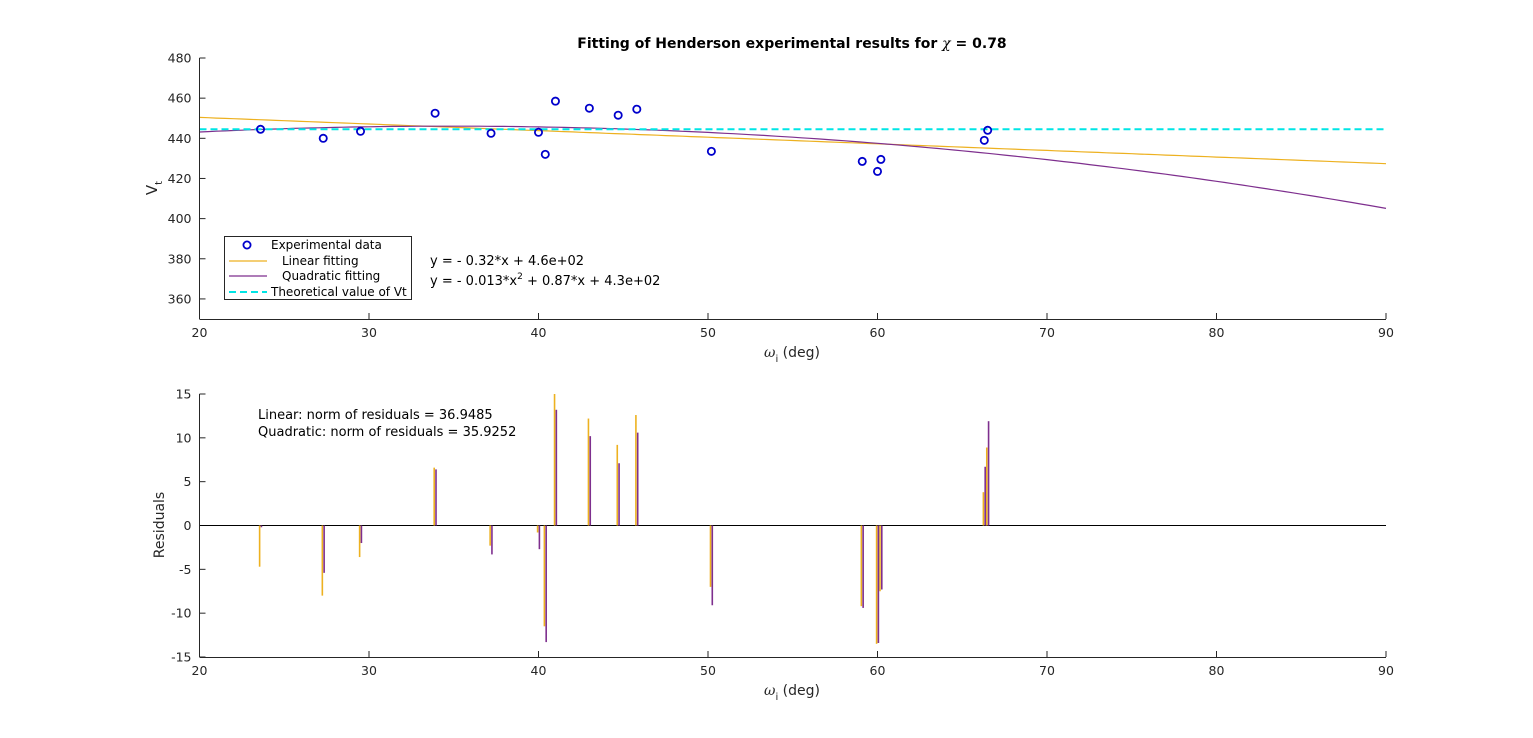 The image size is (1533, 738). I want to click on bottom-x-tick-label: 80, so click(1217, 670).